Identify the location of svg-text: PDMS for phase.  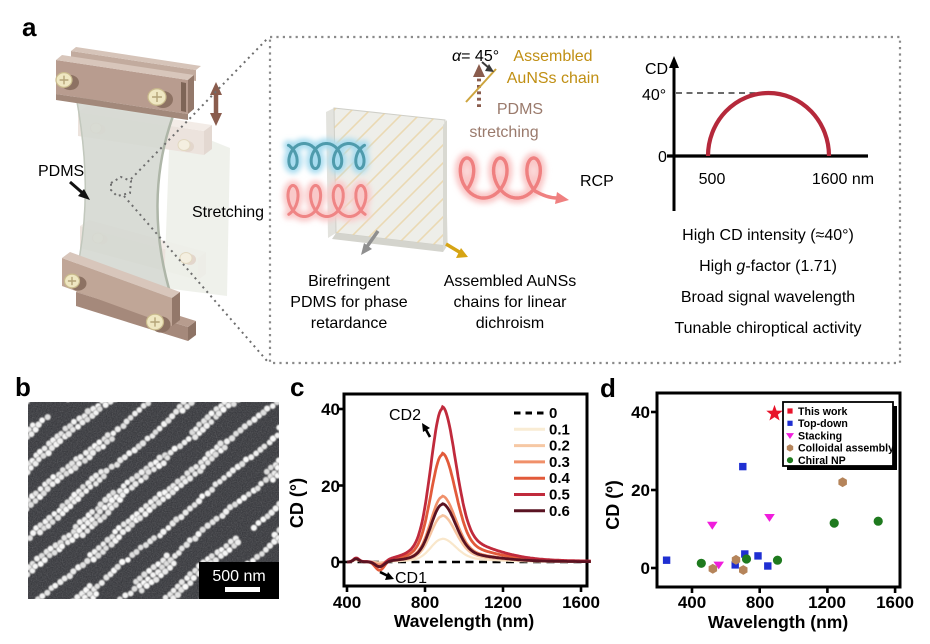
(348, 302).